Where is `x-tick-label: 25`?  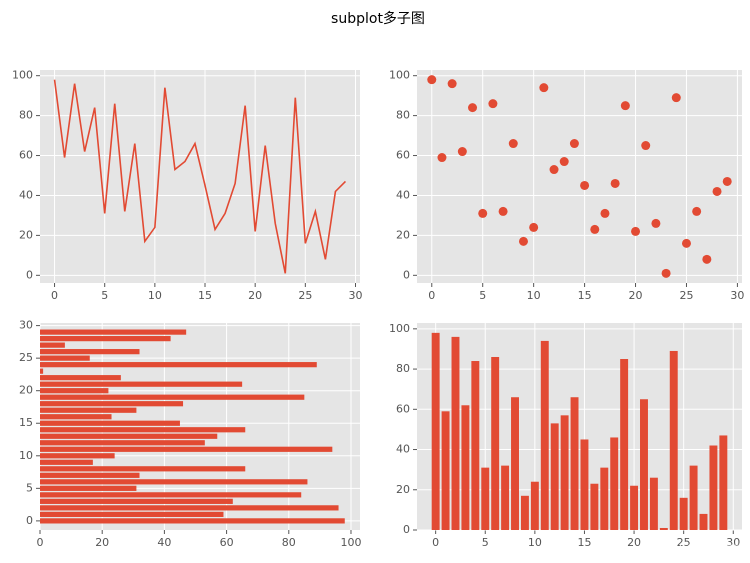
x-tick-label: 25 is located at coordinates (305, 295).